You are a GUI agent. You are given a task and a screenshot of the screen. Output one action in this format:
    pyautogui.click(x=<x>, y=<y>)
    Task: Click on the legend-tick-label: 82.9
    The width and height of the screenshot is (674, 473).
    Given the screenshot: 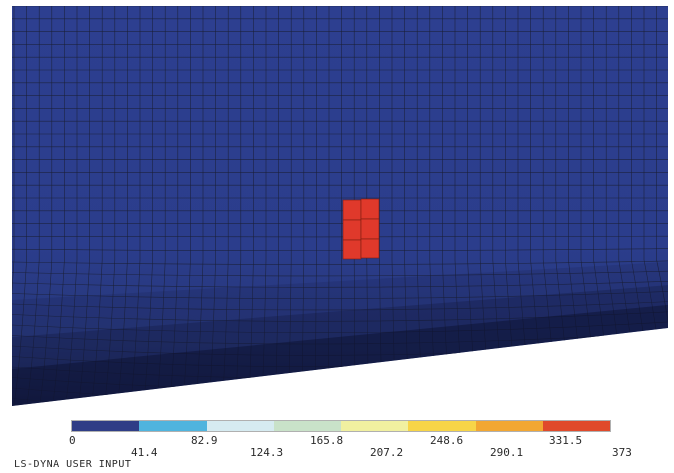 What is the action you would take?
    pyautogui.click(x=204, y=440)
    